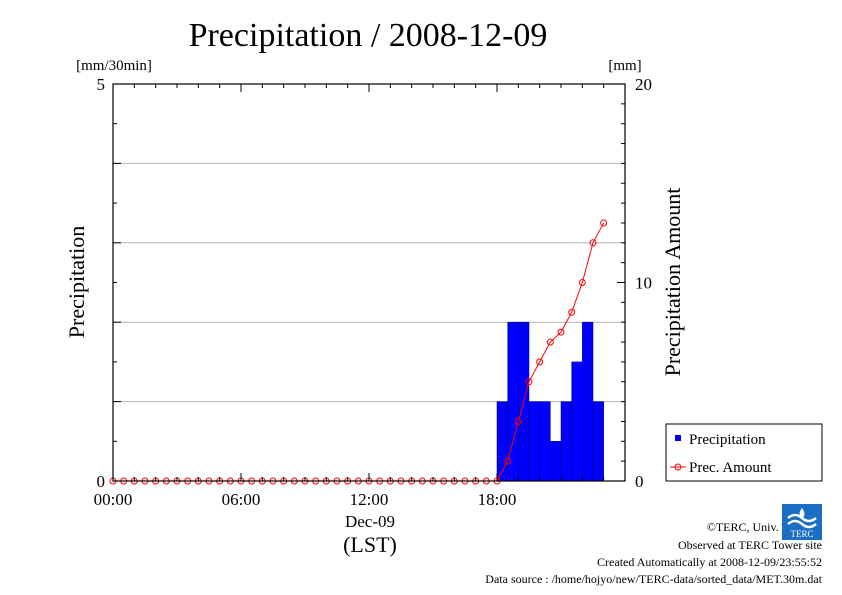 Image resolution: width=842 pixels, height=595 pixels. Describe the element at coordinates (801, 534) in the screenshot. I see `logo-text: TERC` at that location.